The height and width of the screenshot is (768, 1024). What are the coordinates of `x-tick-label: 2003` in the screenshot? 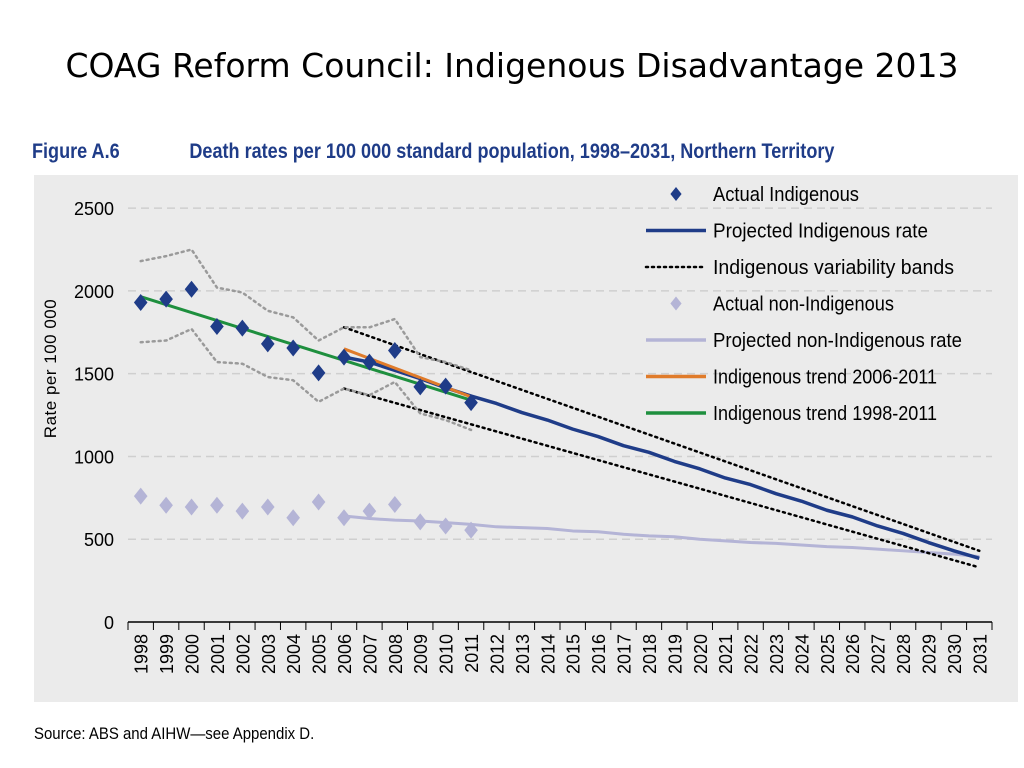 It's located at (269, 654).